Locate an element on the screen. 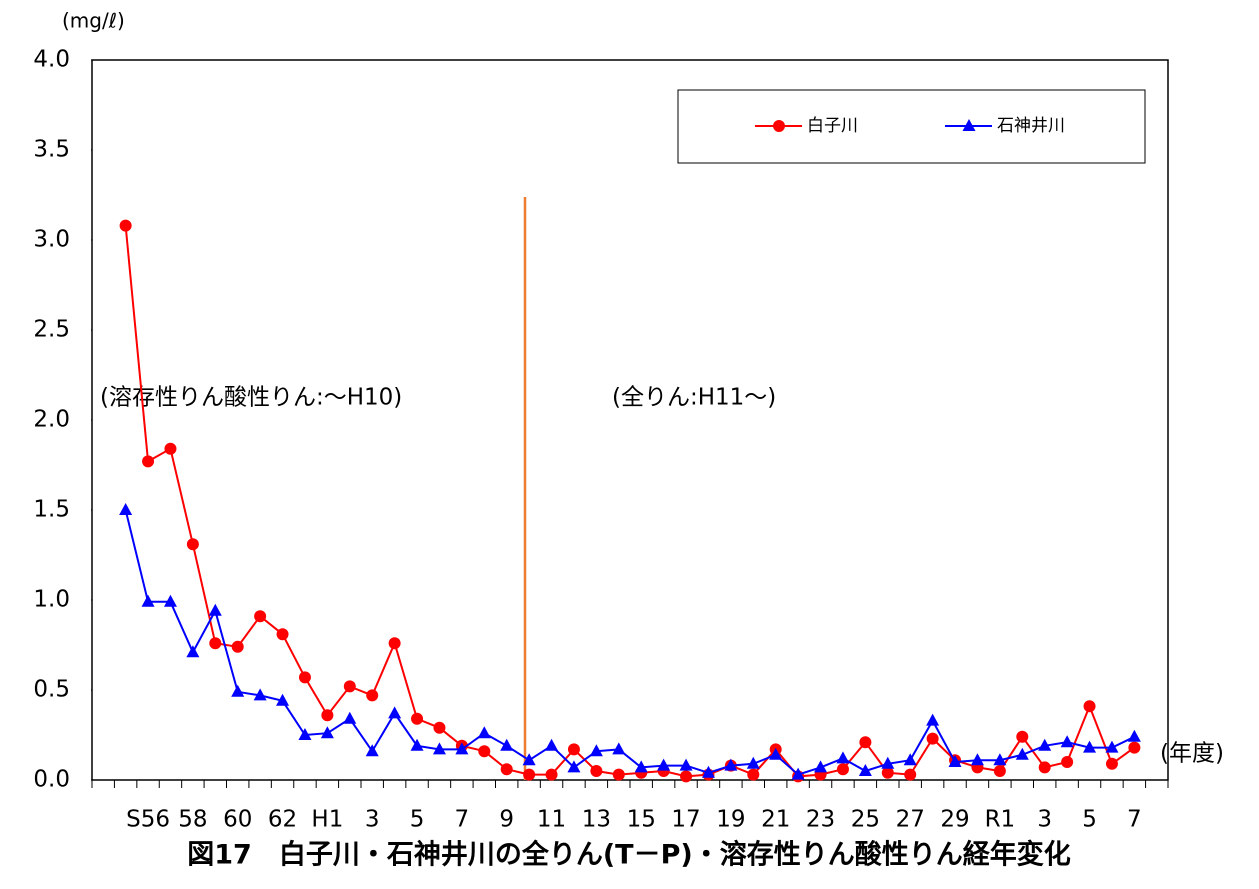  y-tick-label: 4.0 is located at coordinates (51, 60).